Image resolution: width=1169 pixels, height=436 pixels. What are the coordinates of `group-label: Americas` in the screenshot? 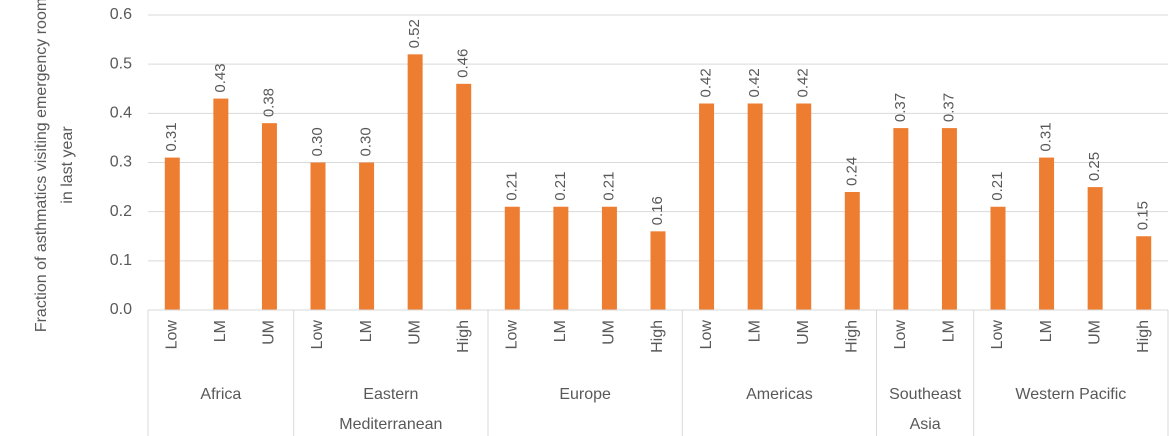 It's located at (779, 394).